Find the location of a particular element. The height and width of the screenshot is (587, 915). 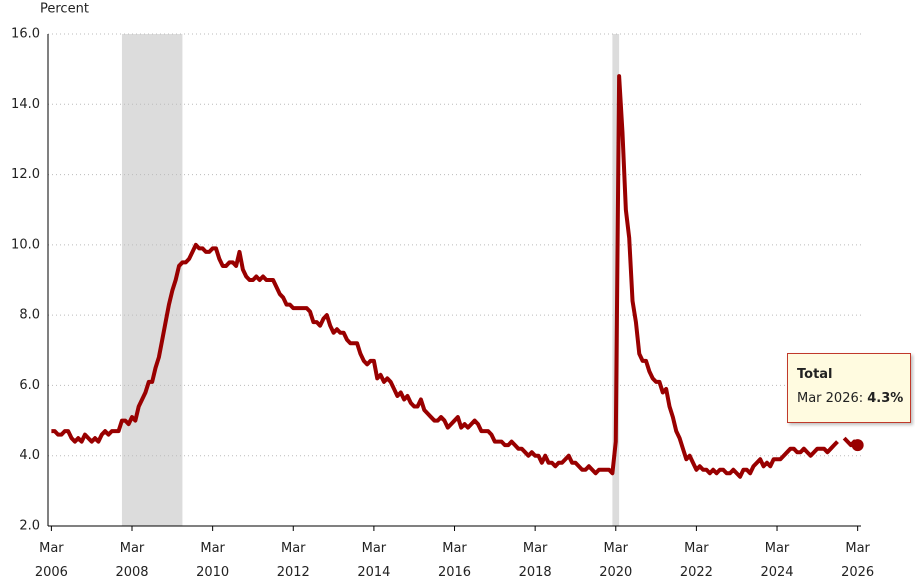

tooltip-label: Mar 2026: is located at coordinates (830, 398).